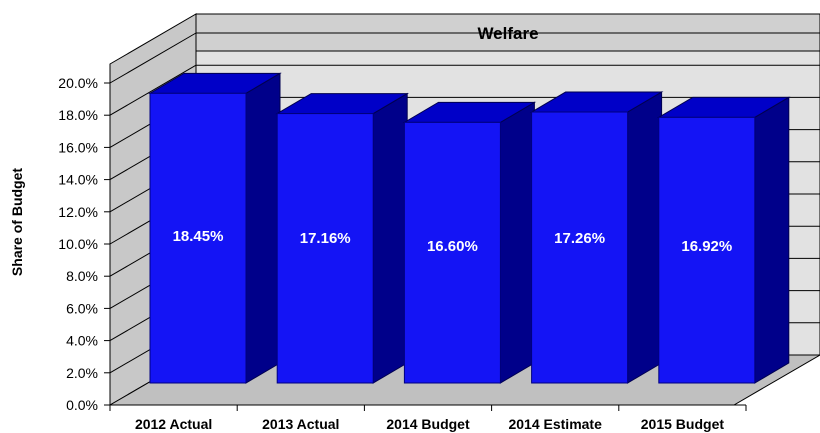  Describe the element at coordinates (325, 238) in the screenshot. I see `data-label: 17.16%` at that location.